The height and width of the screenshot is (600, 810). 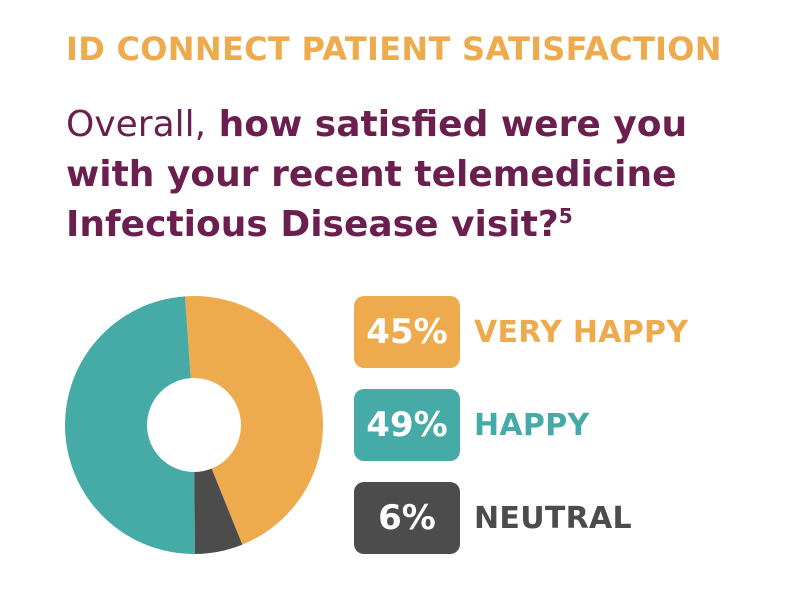 I want to click on question-lead: Overall,, so click(x=136, y=124).